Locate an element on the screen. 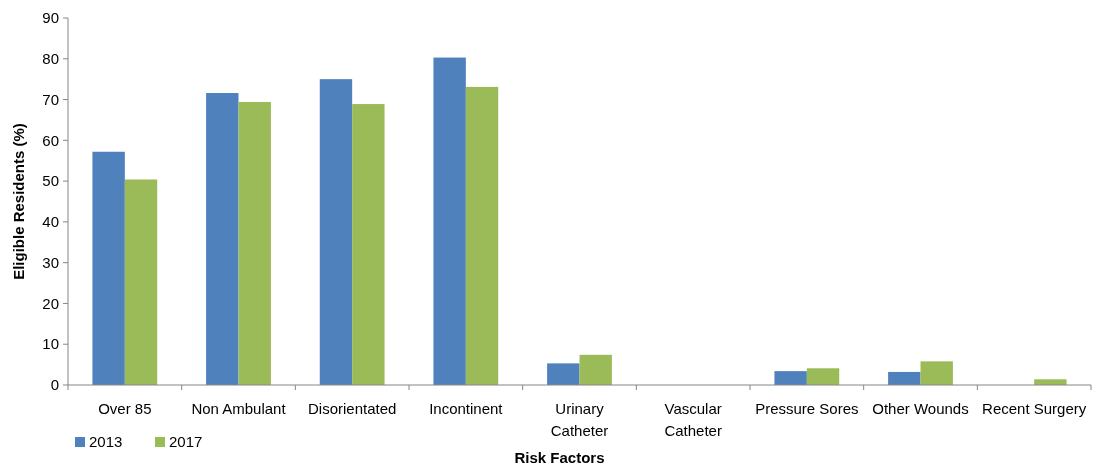  x-axis-title: Risk Factors is located at coordinates (559, 457).